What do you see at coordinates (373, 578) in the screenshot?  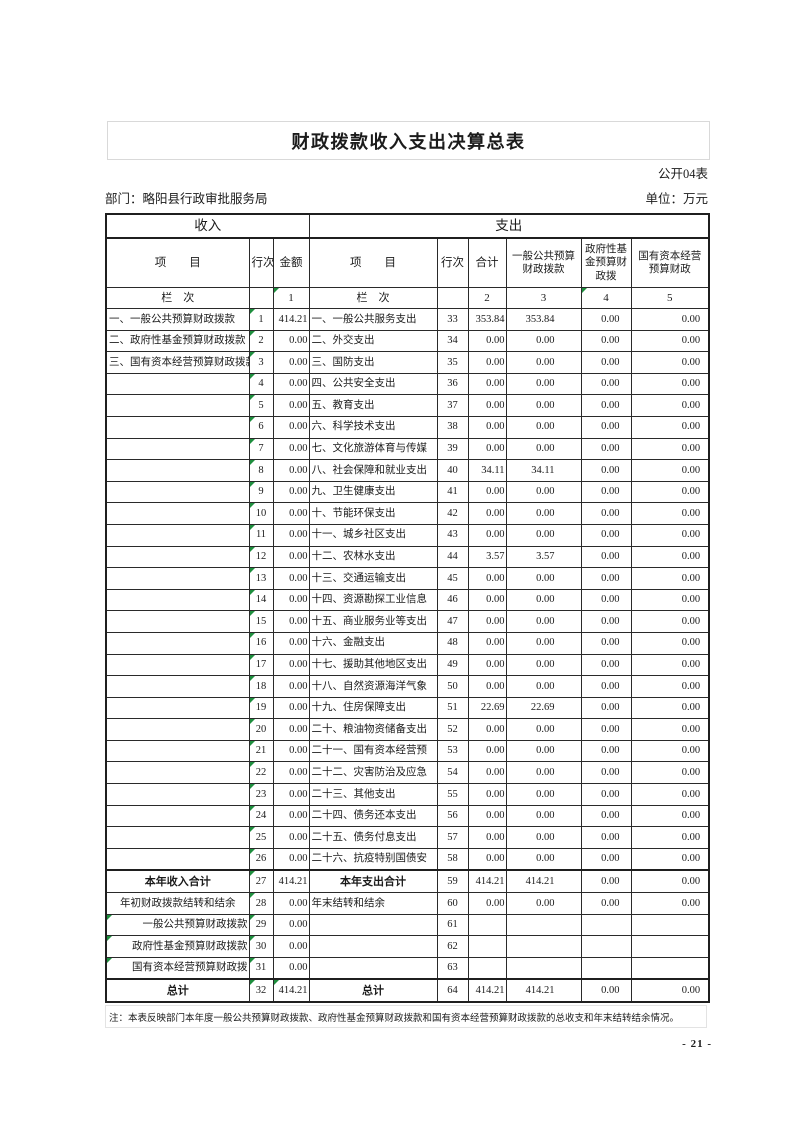 I see `cell-expense-item: 十三、交通运输支出` at bounding box center [373, 578].